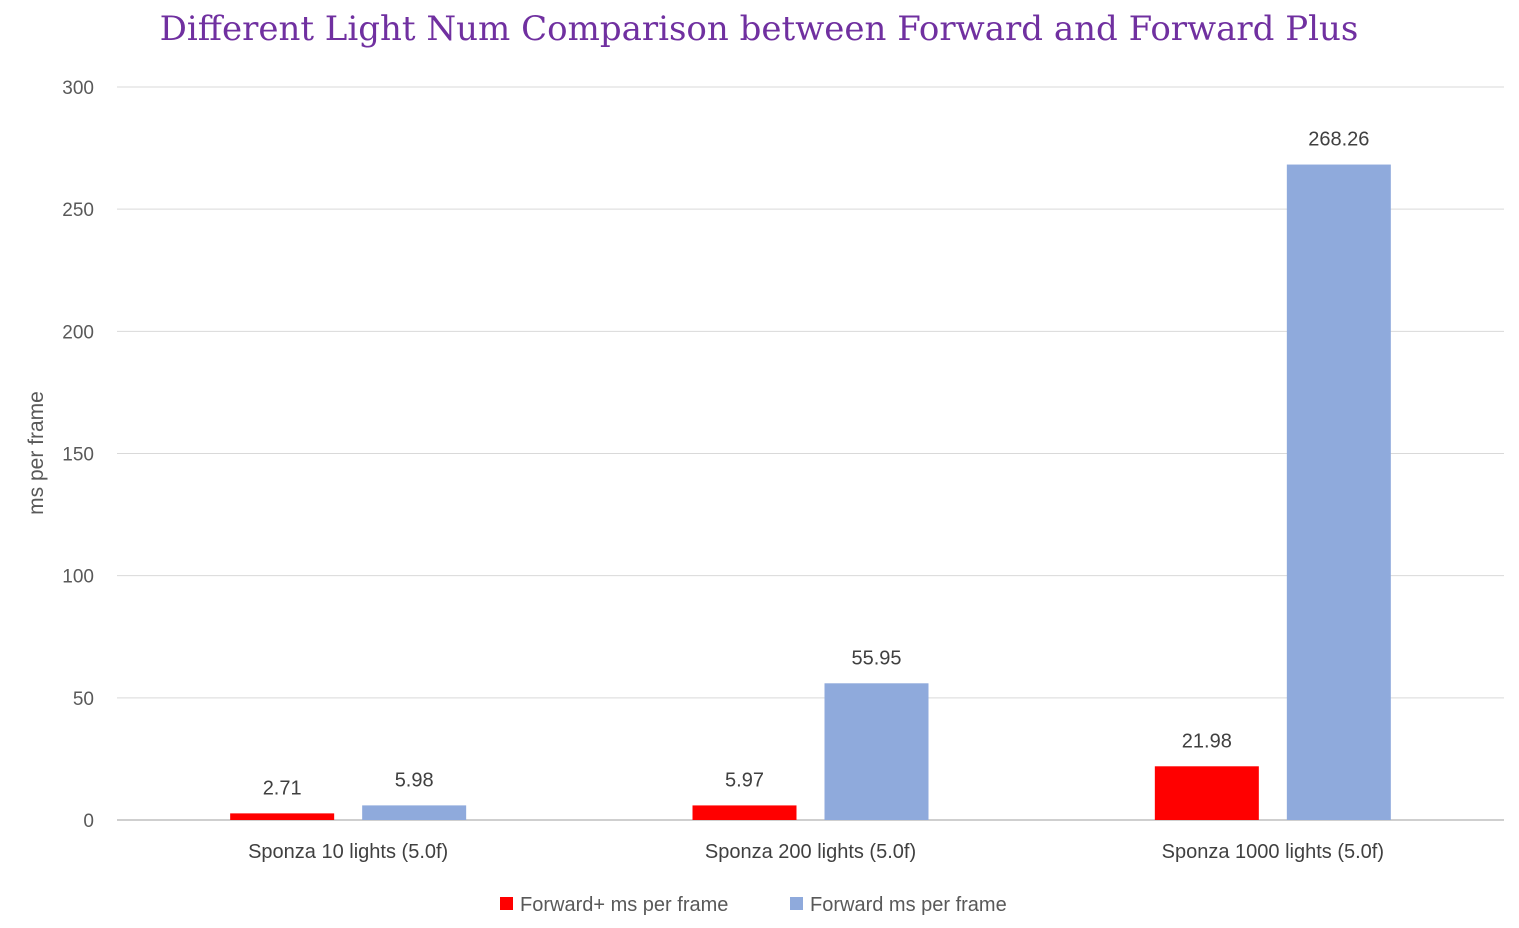 The width and height of the screenshot is (1519, 928). What do you see at coordinates (78, 332) in the screenshot?
I see `y-tick-label: 200` at bounding box center [78, 332].